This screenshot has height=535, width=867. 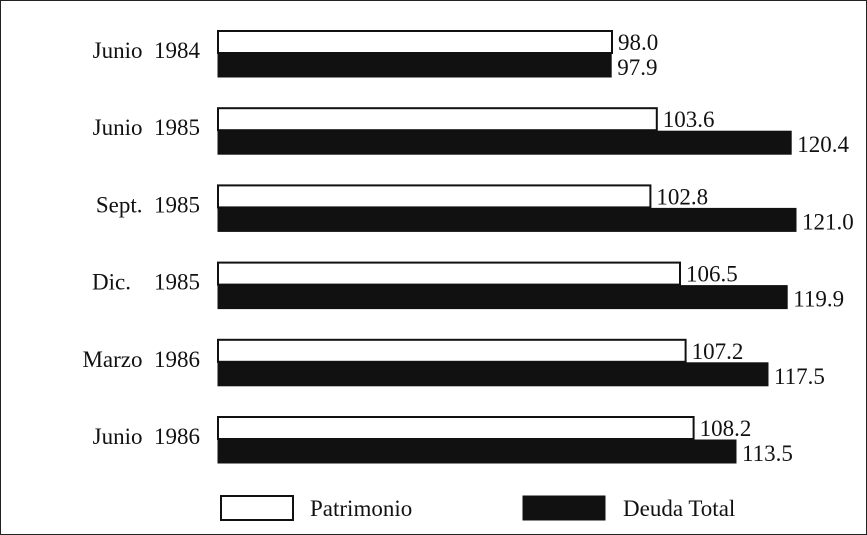 I want to click on category-label: Marzo 1986, so click(x=141, y=359).